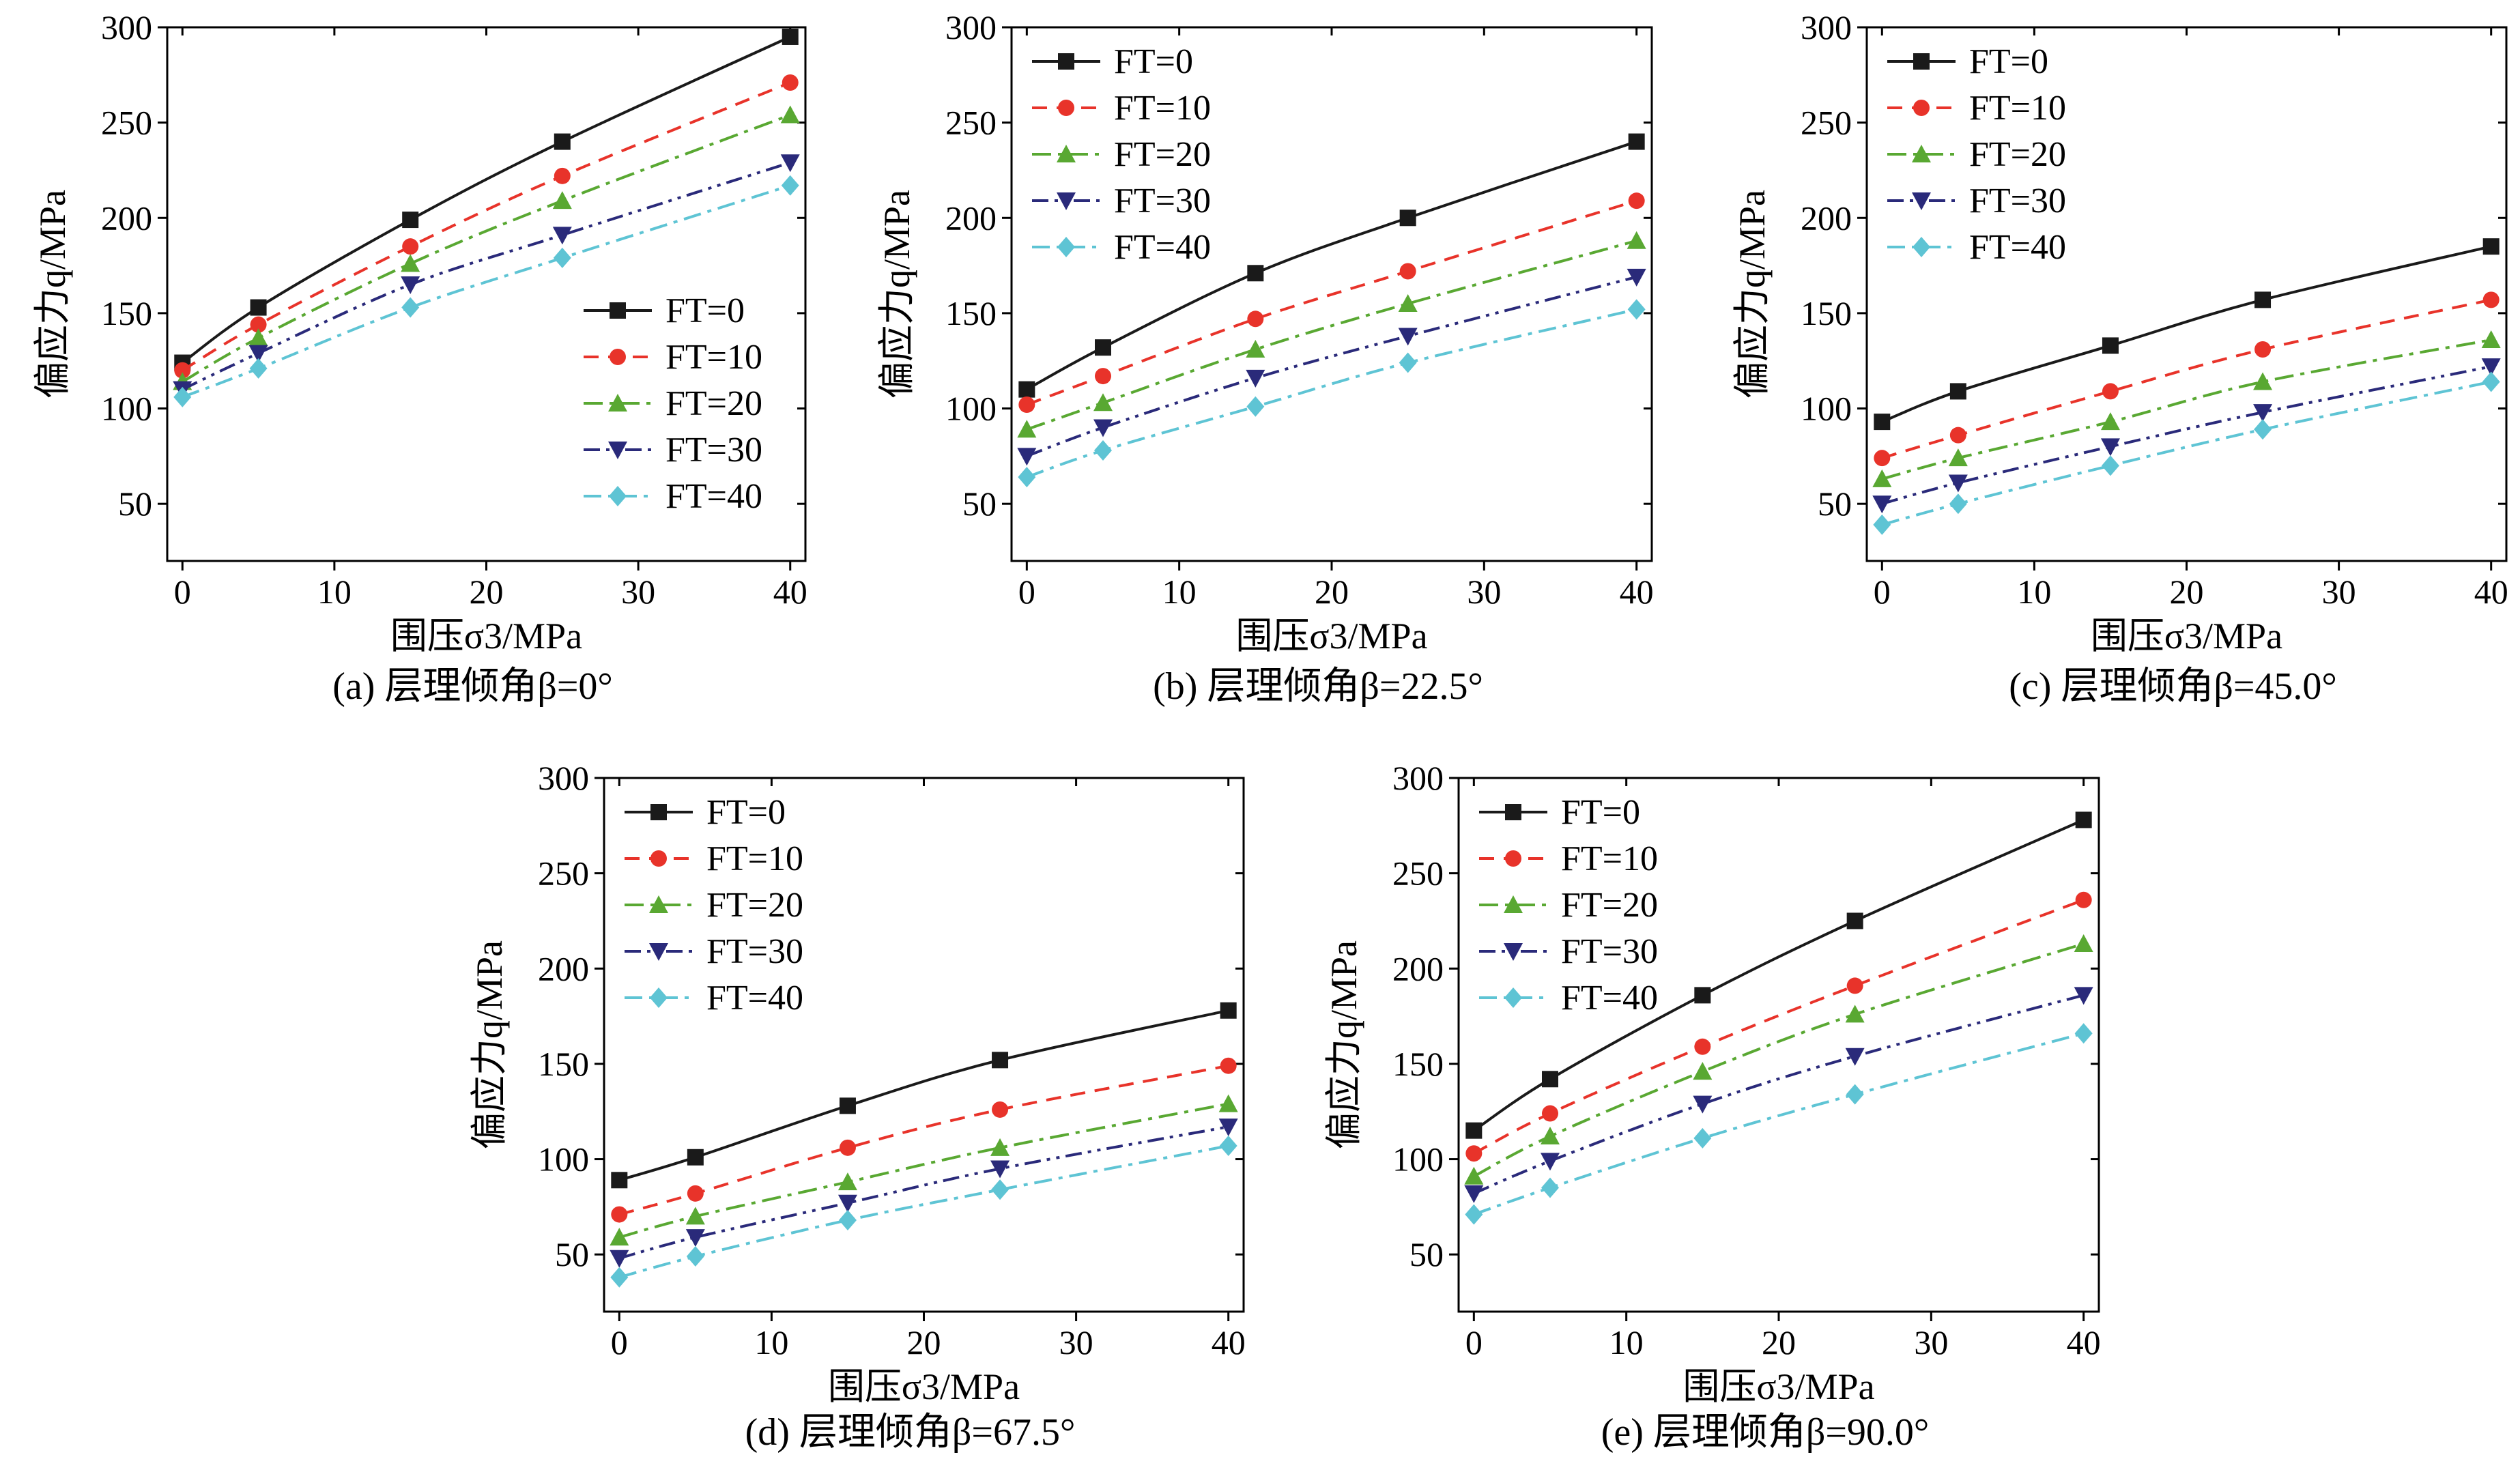  I want to click on legend-label: FT=10, so click(754, 858).